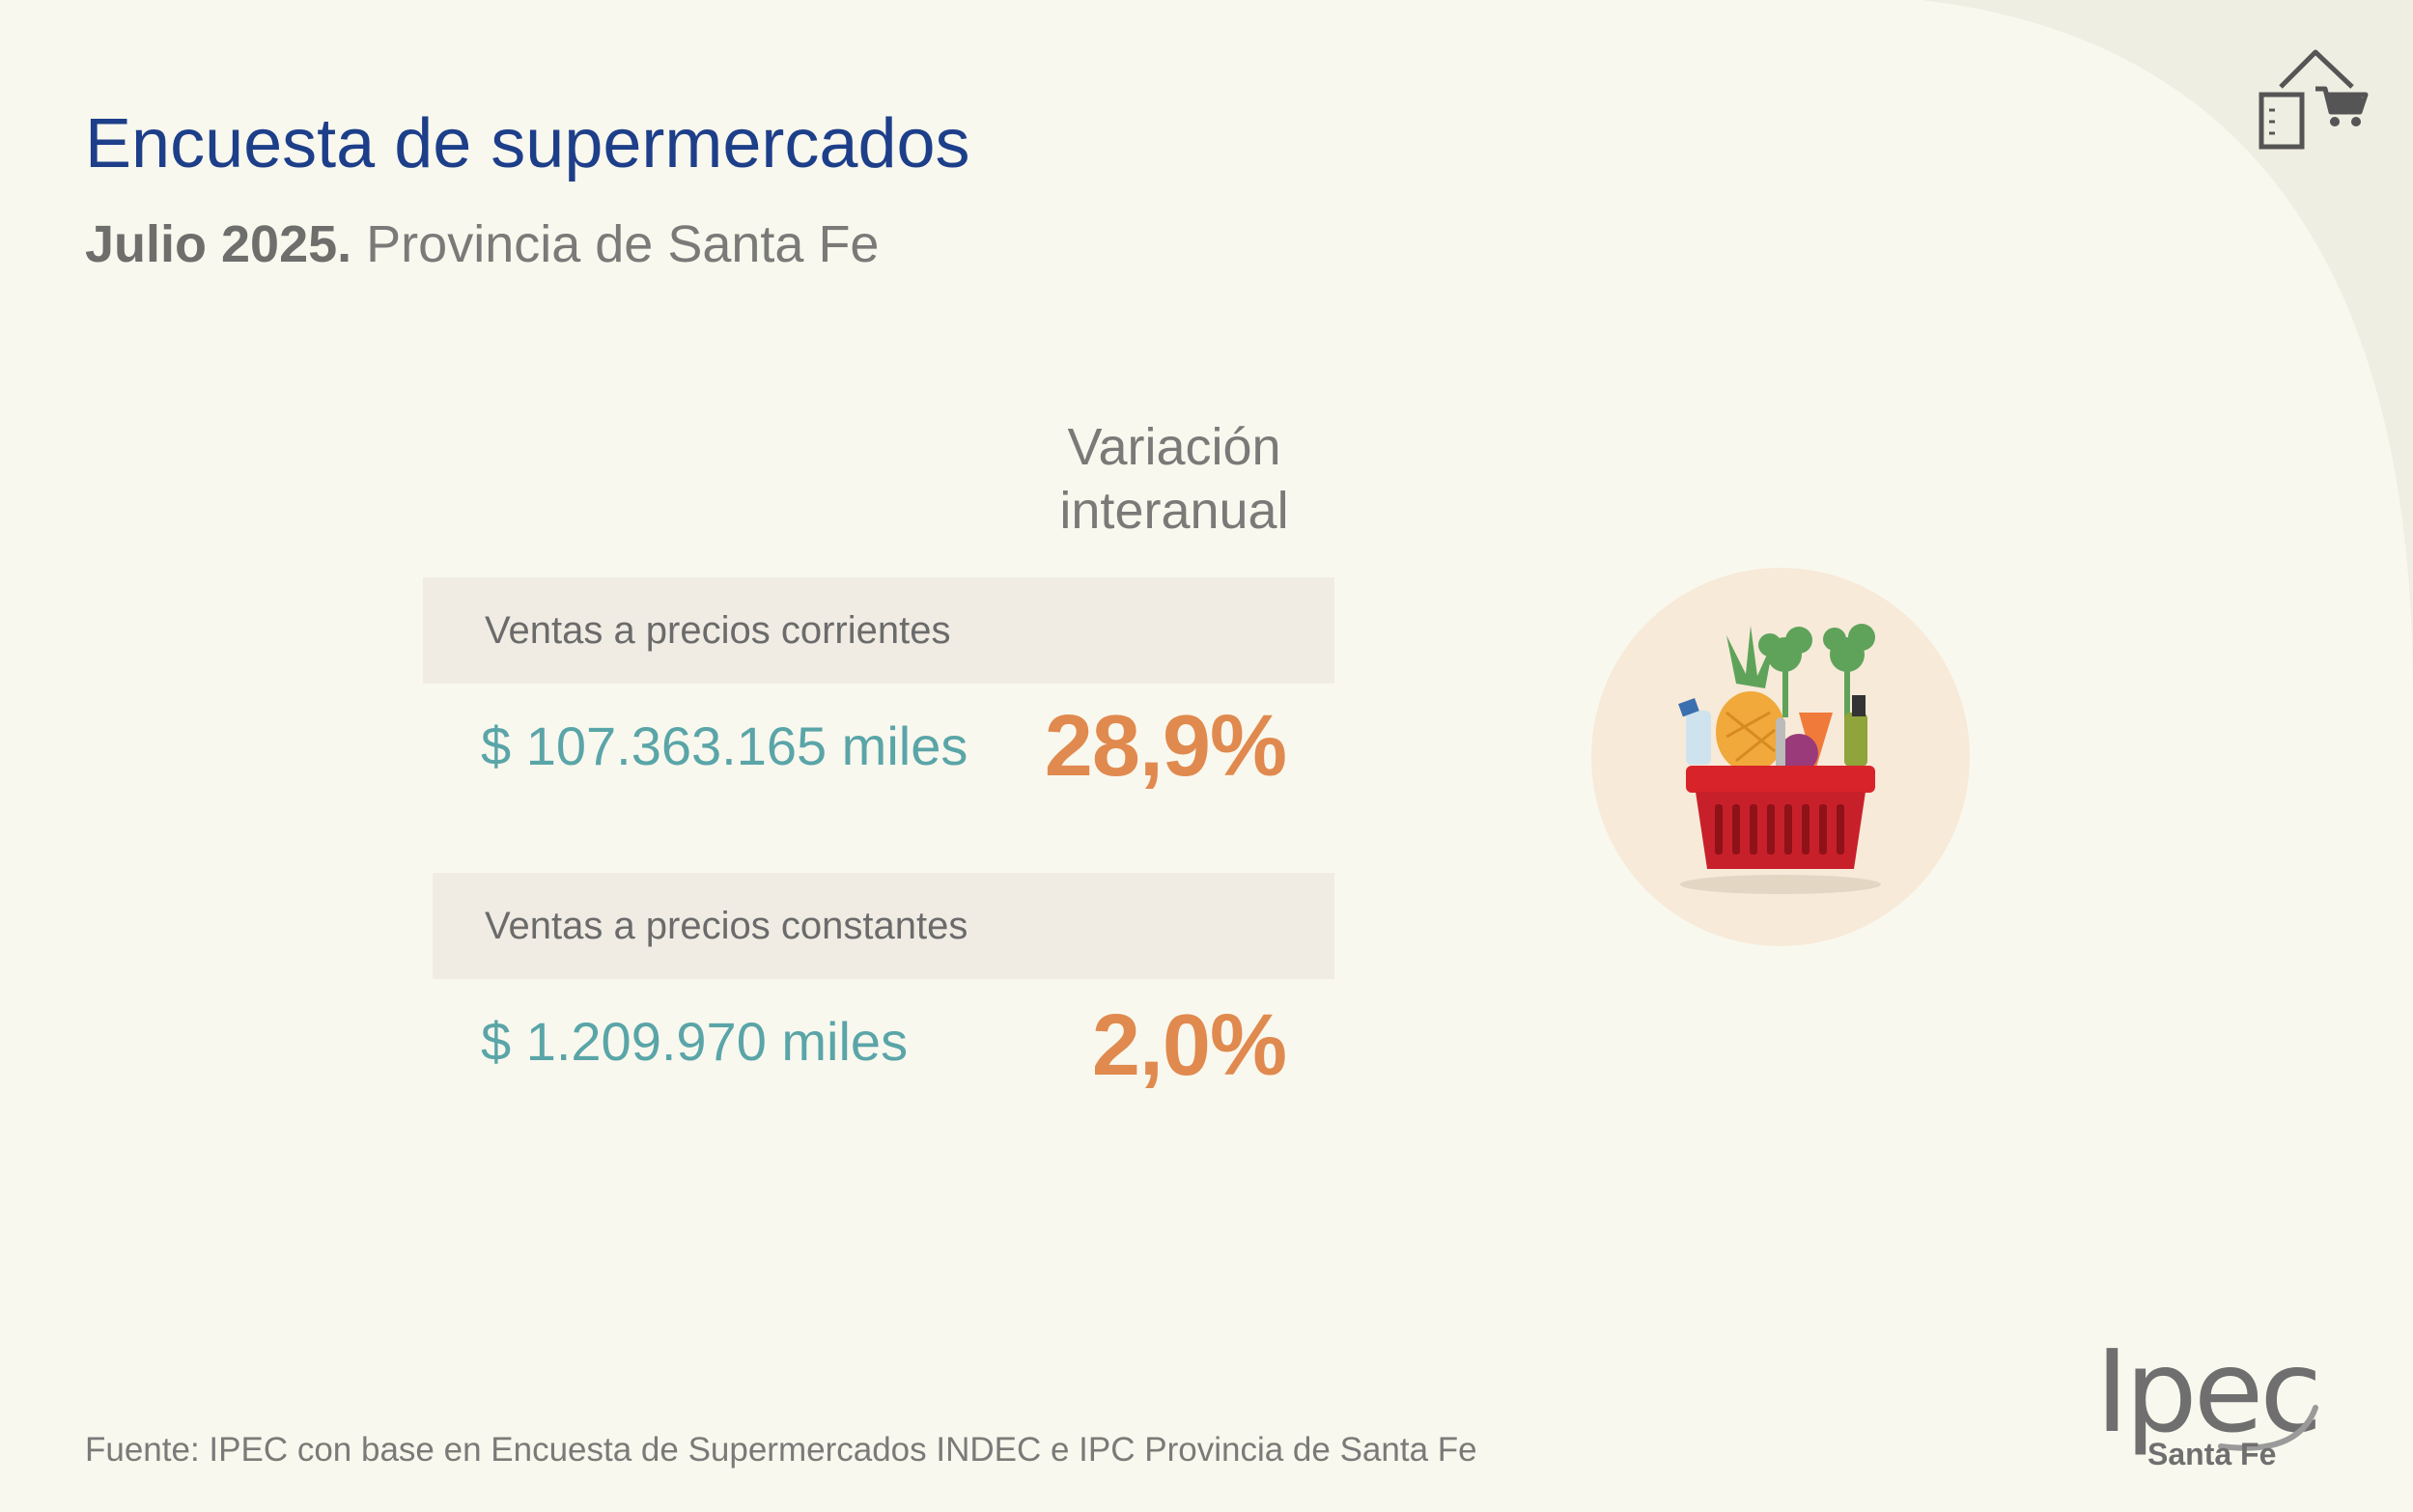  I want to click on column-header-line2: interanual, so click(1174, 511).